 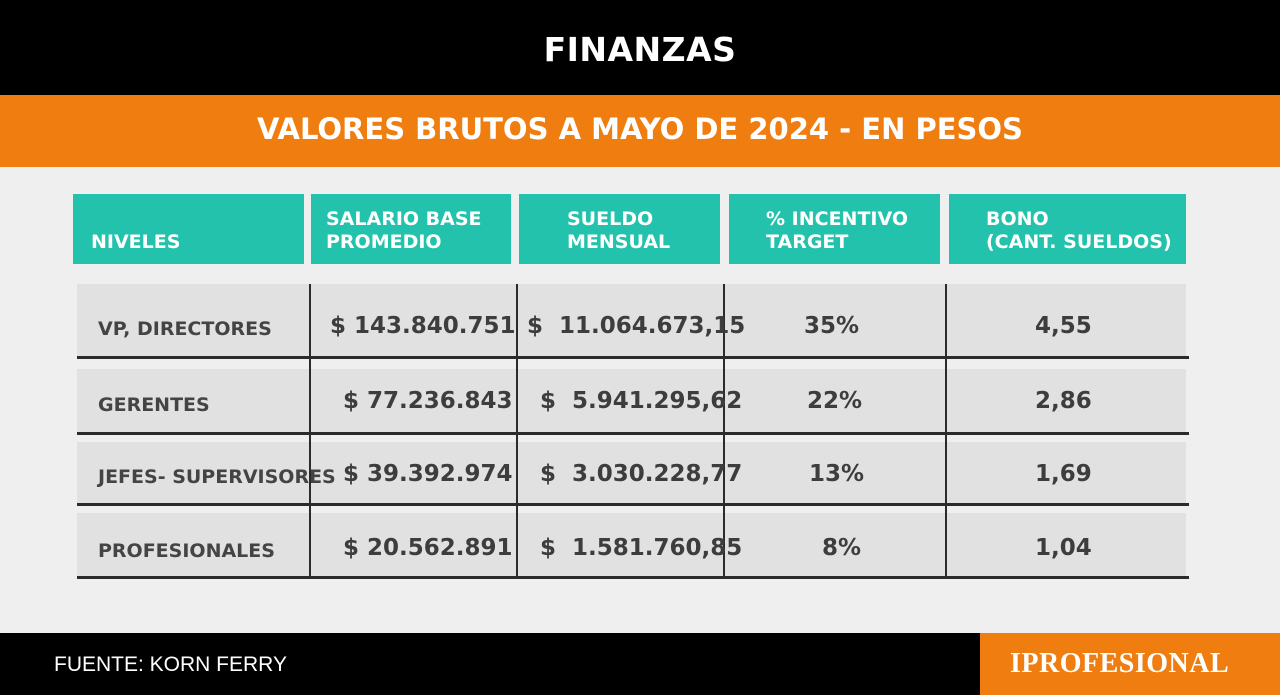 I want to click on header-bono-line1: BONO, so click(x=1017, y=219).